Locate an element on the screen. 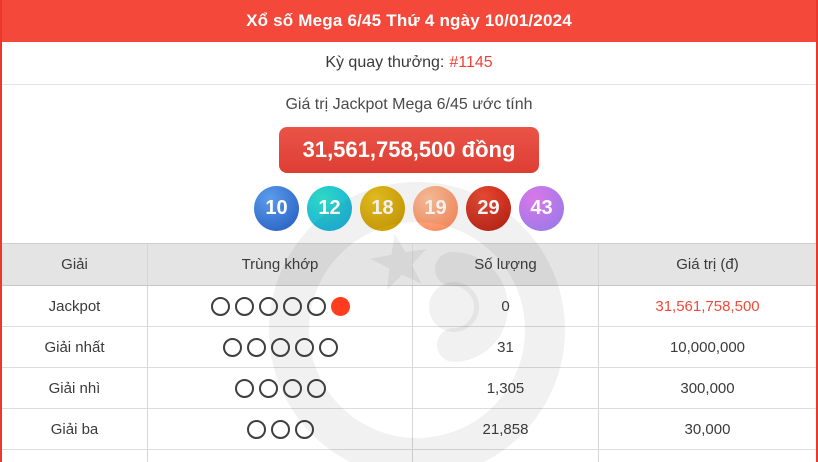 This screenshot has width=818, height=462. lottery-ball: 29 is located at coordinates (488, 208).